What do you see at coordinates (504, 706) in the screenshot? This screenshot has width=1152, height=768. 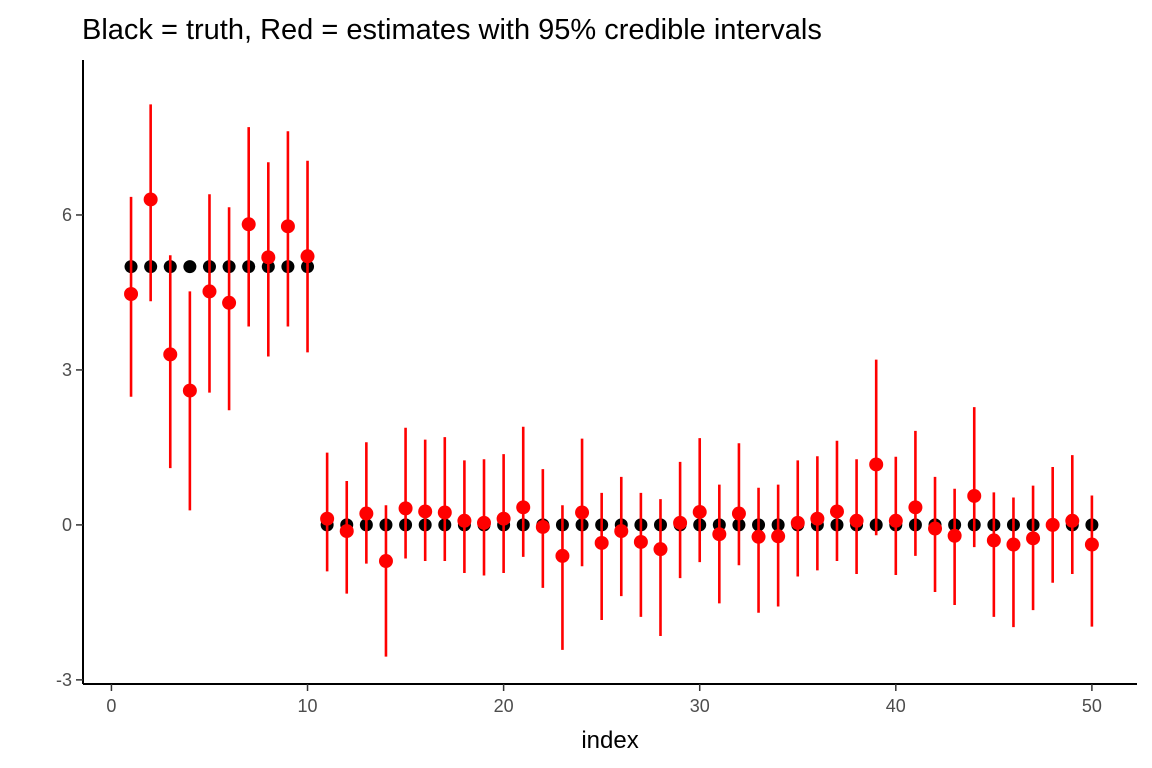 I see `x-tick-label-20: 20` at bounding box center [504, 706].